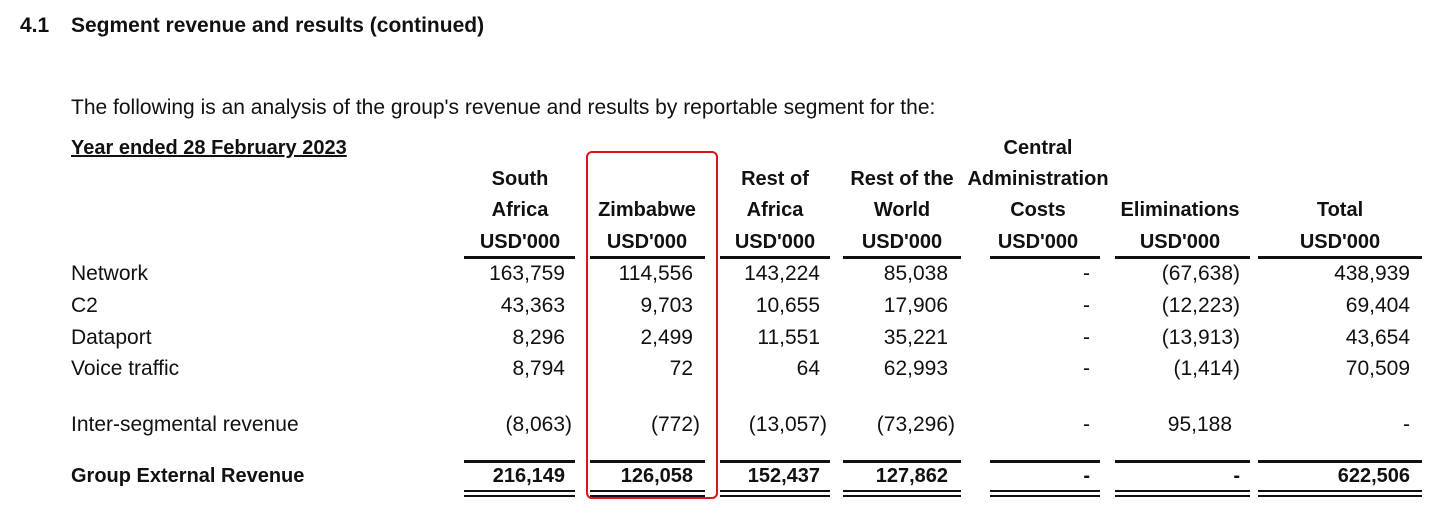 The height and width of the screenshot is (514, 1456). Describe the element at coordinates (1373, 476) in the screenshot. I see `total-value: 622,506` at that location.